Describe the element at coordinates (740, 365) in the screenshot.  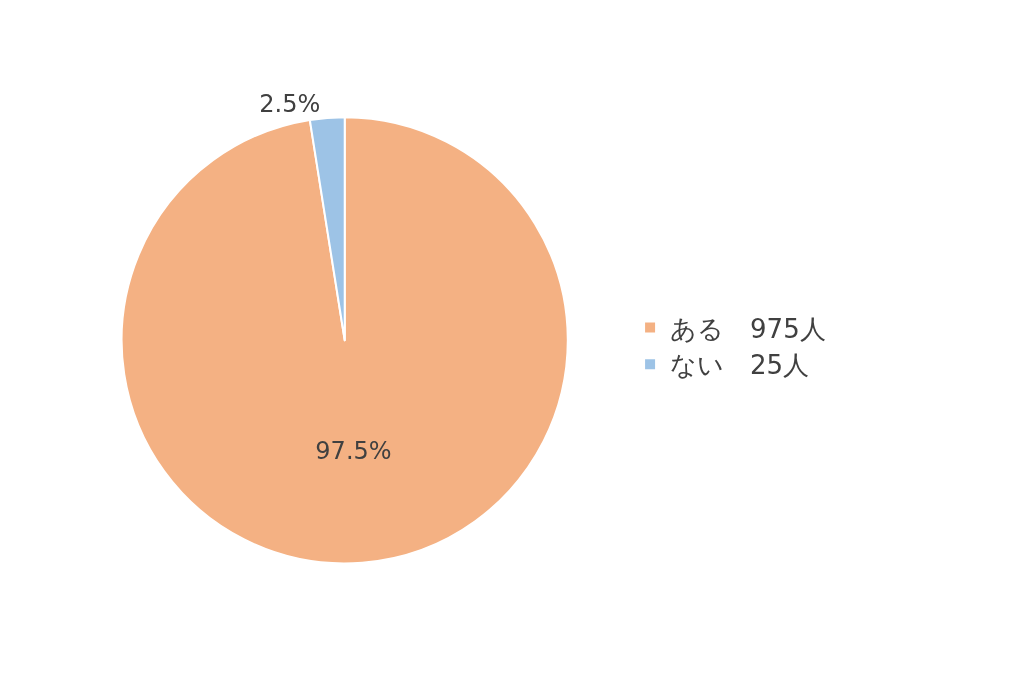
I see `legend-label: ない 25人` at that location.